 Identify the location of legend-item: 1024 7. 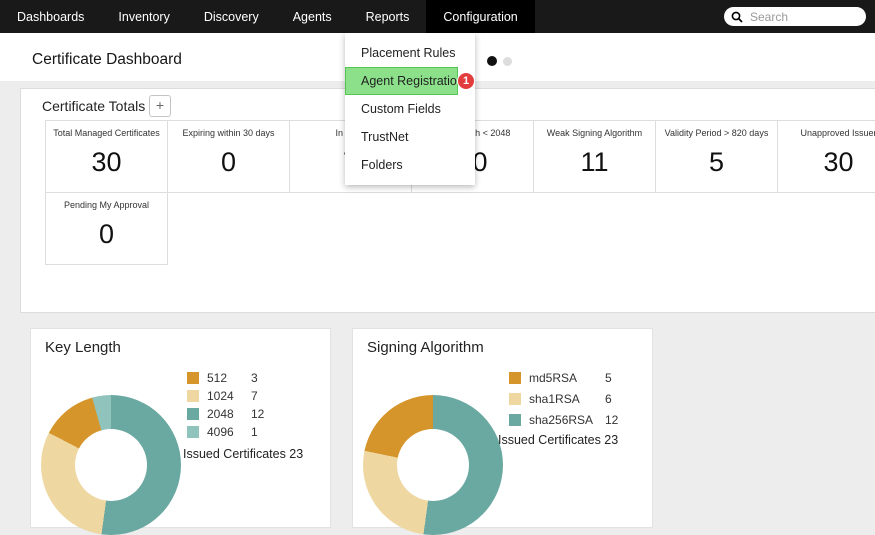
(225, 396).